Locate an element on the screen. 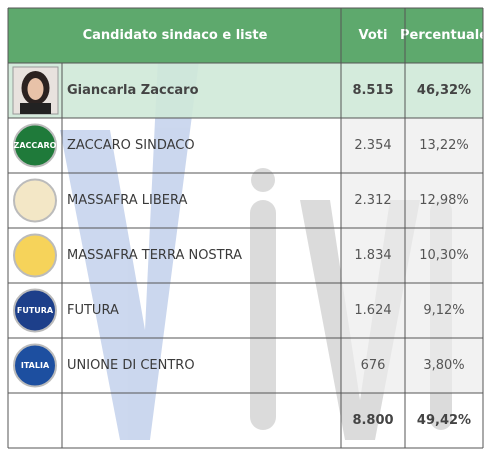  list-votes: 2.354 is located at coordinates (372, 145).